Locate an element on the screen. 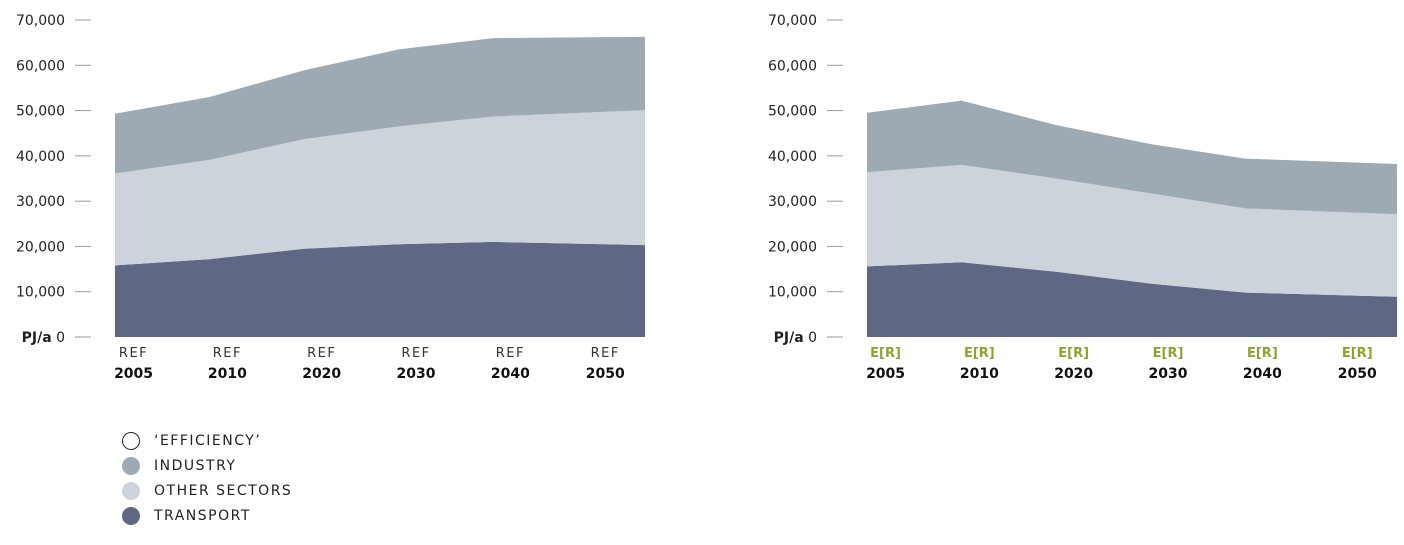  legend-item-efficiency: ‘EFFICIENCY’ is located at coordinates (207, 440).